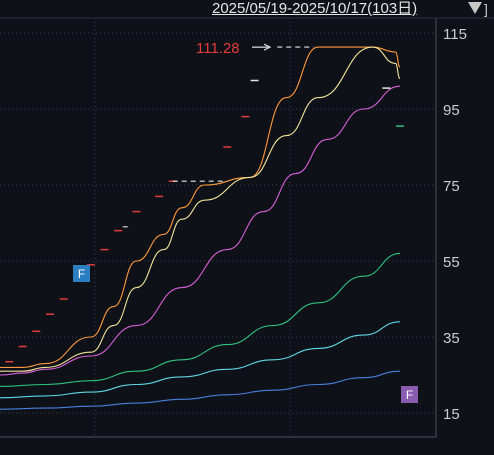  I want to click on f-marker-blue-label: F, so click(81, 274).